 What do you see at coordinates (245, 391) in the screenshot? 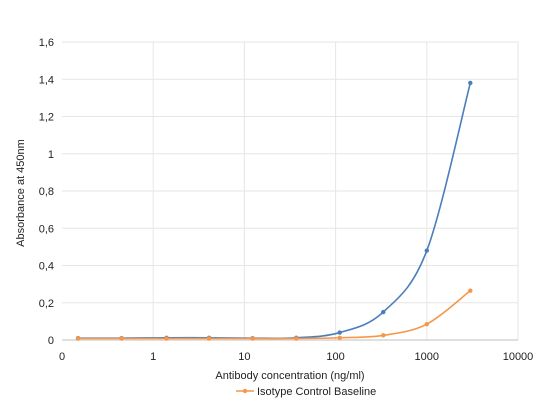
I see `legend-swatch-marker` at bounding box center [245, 391].